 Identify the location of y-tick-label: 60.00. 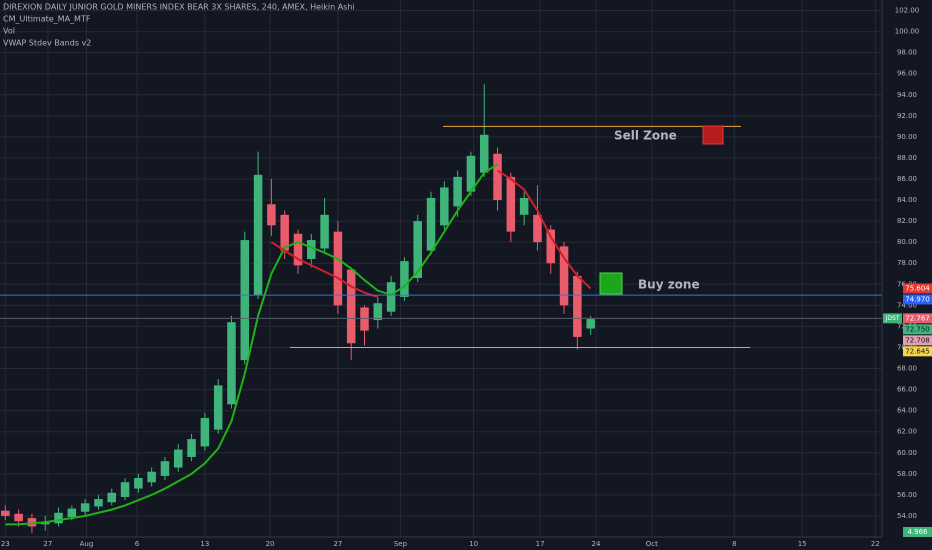
(907, 453).